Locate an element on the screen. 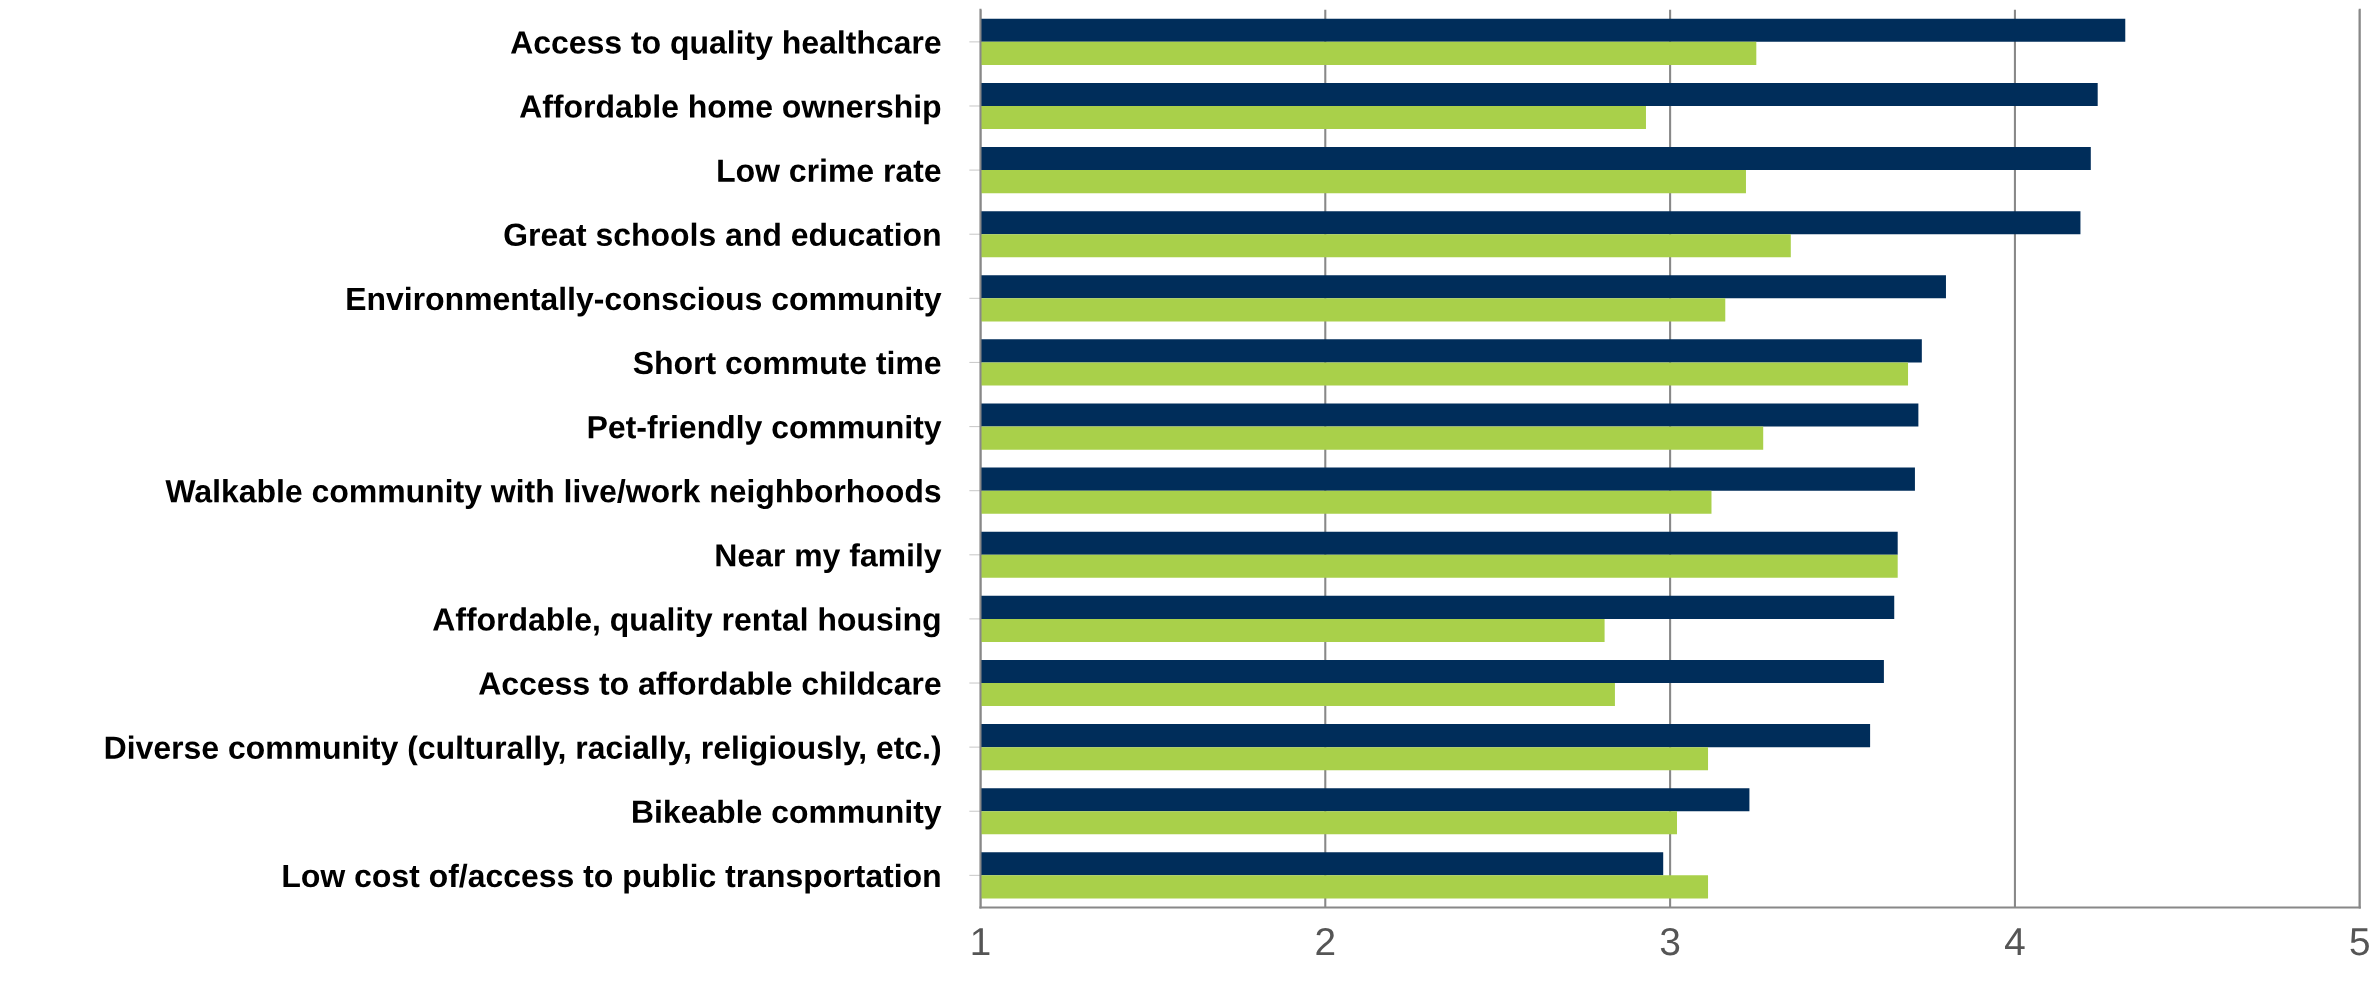 The image size is (2374, 981). x-tick-label: 1 is located at coordinates (981, 942).